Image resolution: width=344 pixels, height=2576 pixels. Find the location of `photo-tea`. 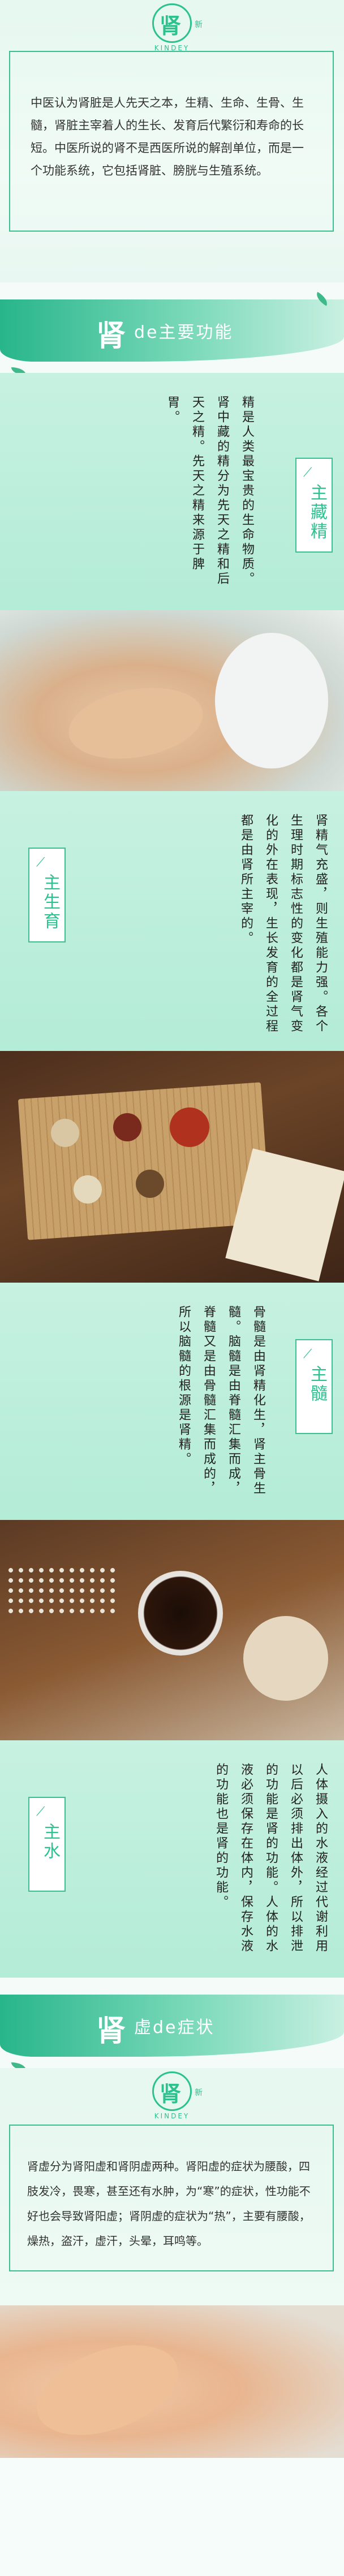

photo-tea is located at coordinates (172, 1630).